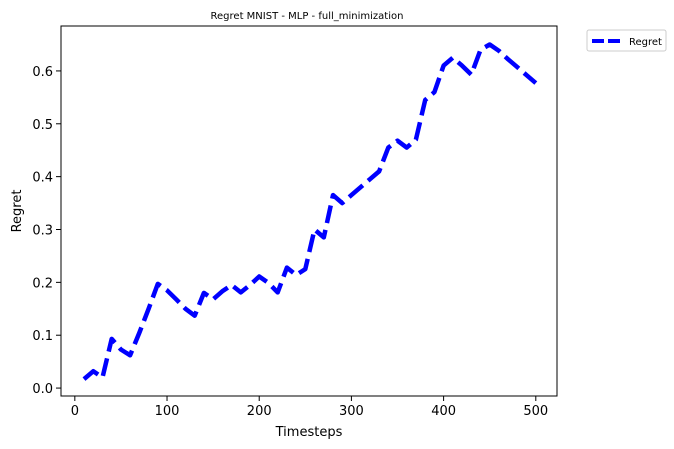 The height and width of the screenshot is (449, 674). Describe the element at coordinates (17, 211) in the screenshot. I see `y-axis-label: Regret` at that location.